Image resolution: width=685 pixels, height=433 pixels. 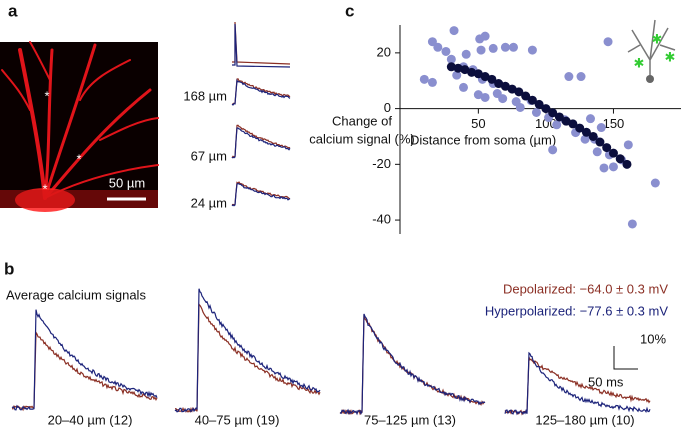 What do you see at coordinates (76, 294) in the screenshot?
I see `panel-title: Average calcium signals` at bounding box center [76, 294].